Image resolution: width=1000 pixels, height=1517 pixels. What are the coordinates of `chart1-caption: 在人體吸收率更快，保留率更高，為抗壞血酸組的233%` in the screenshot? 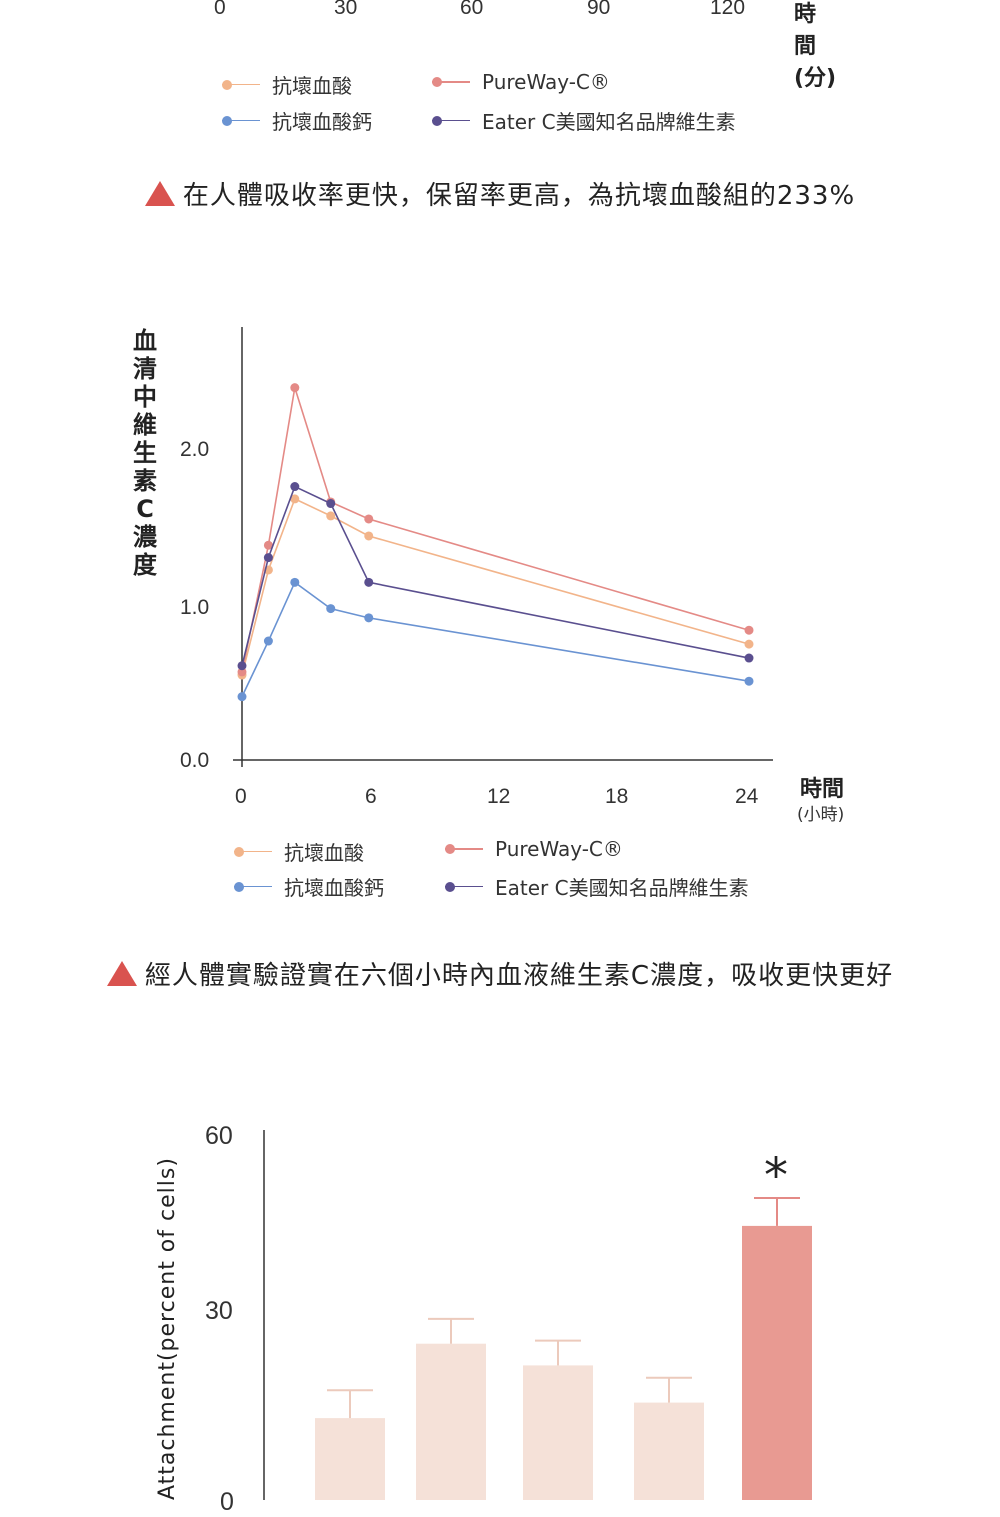 It's located at (500, 193).